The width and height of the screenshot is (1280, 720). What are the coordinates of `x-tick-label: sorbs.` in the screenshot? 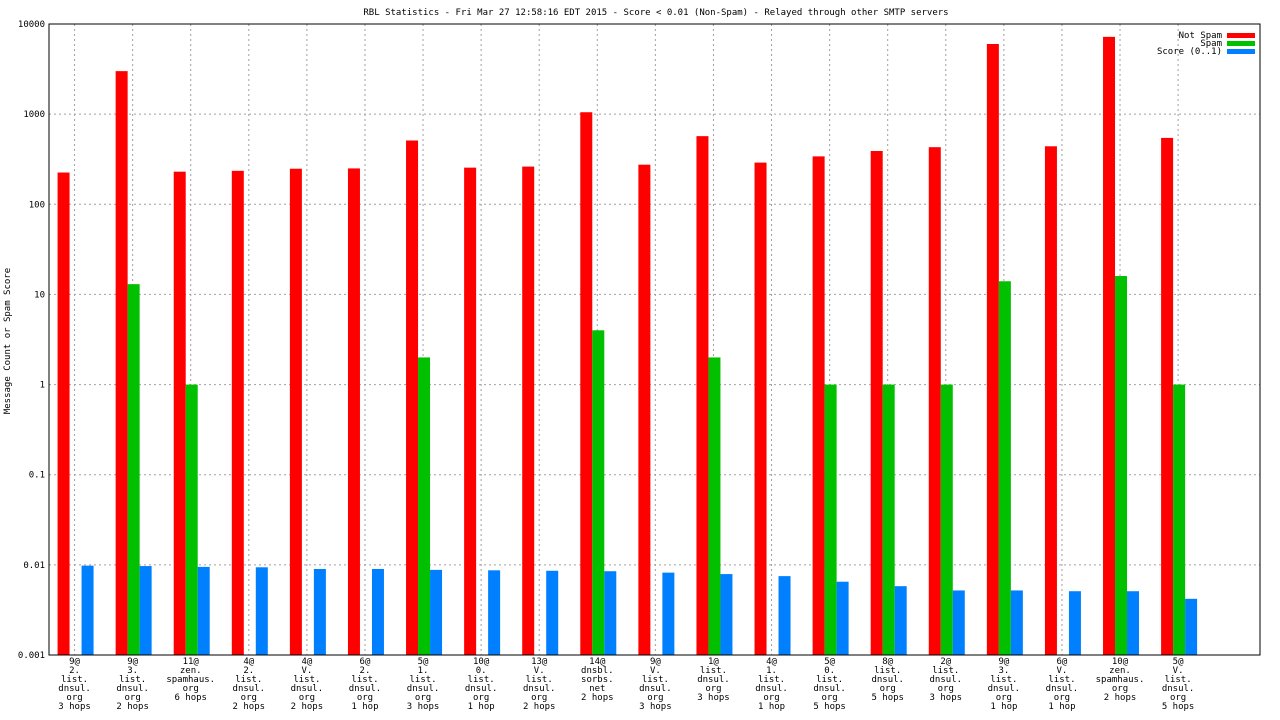 It's located at (597, 680).